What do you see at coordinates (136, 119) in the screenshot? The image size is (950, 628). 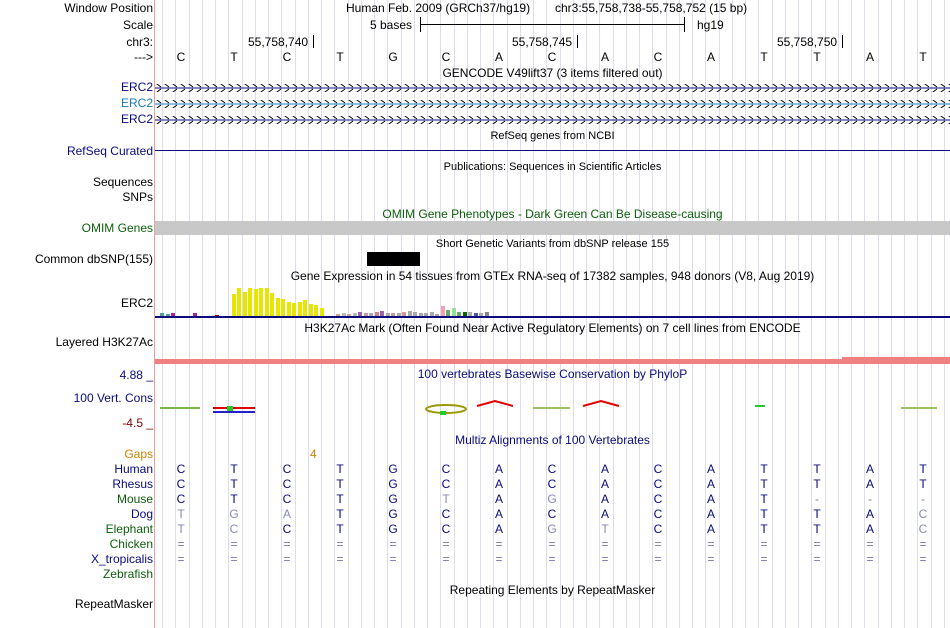 I see `gencode-item-3-label: ERC2` at bounding box center [136, 119].